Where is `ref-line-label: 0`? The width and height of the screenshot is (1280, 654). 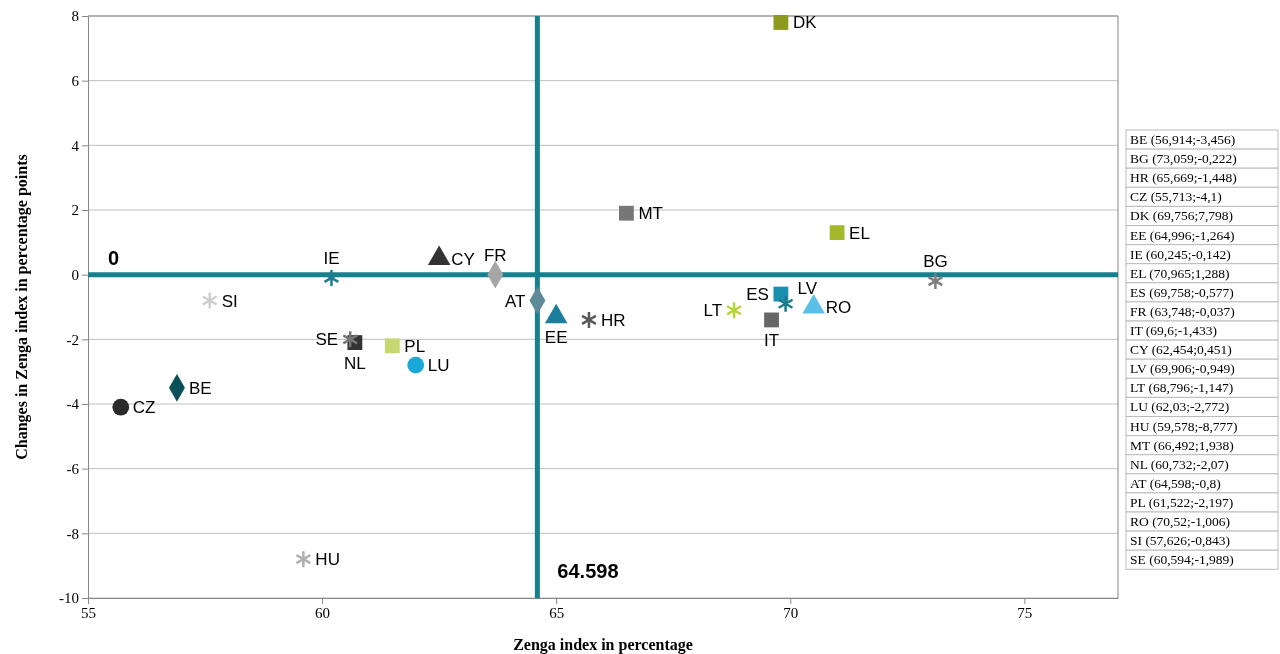
ref-line-label: 0 is located at coordinates (114, 257).